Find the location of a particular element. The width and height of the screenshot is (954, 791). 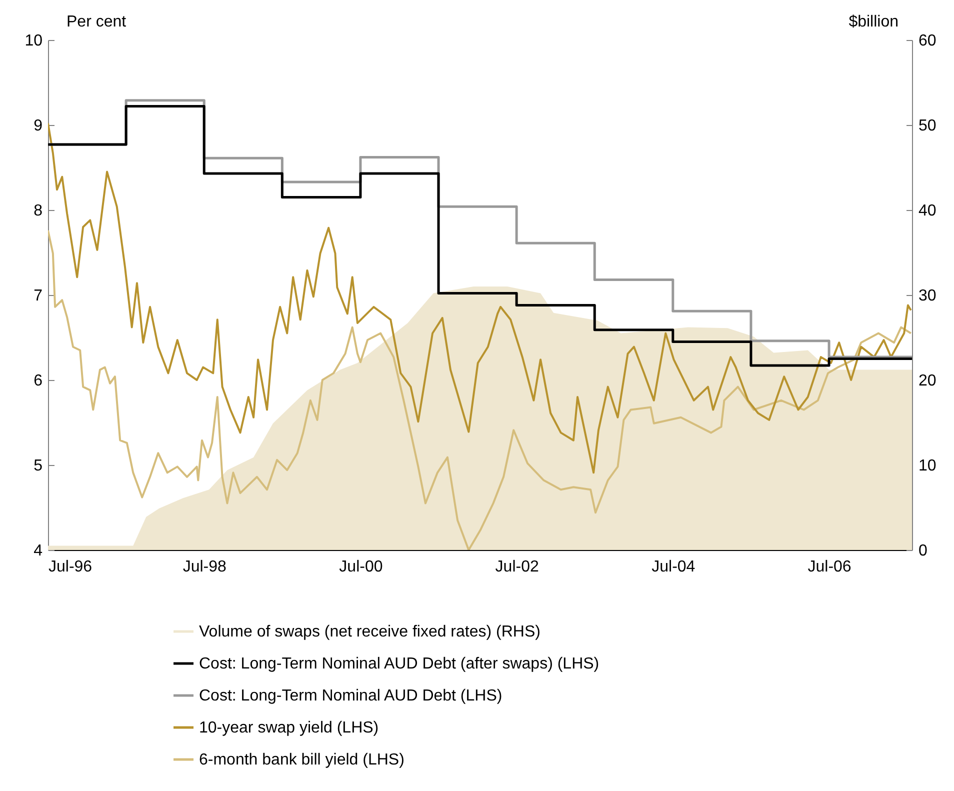

x-tick-label: Jul-96 is located at coordinates (70, 567).